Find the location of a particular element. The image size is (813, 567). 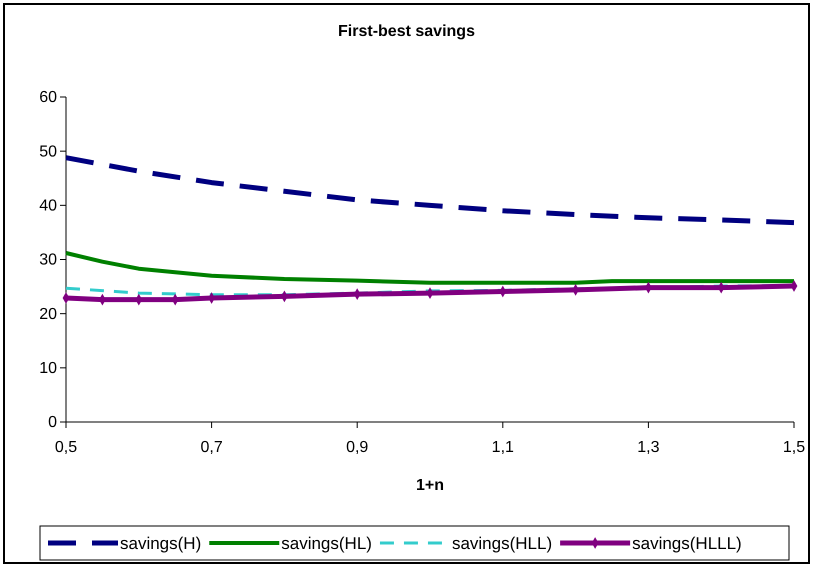

legend-label: savings(H) is located at coordinates (161, 543).